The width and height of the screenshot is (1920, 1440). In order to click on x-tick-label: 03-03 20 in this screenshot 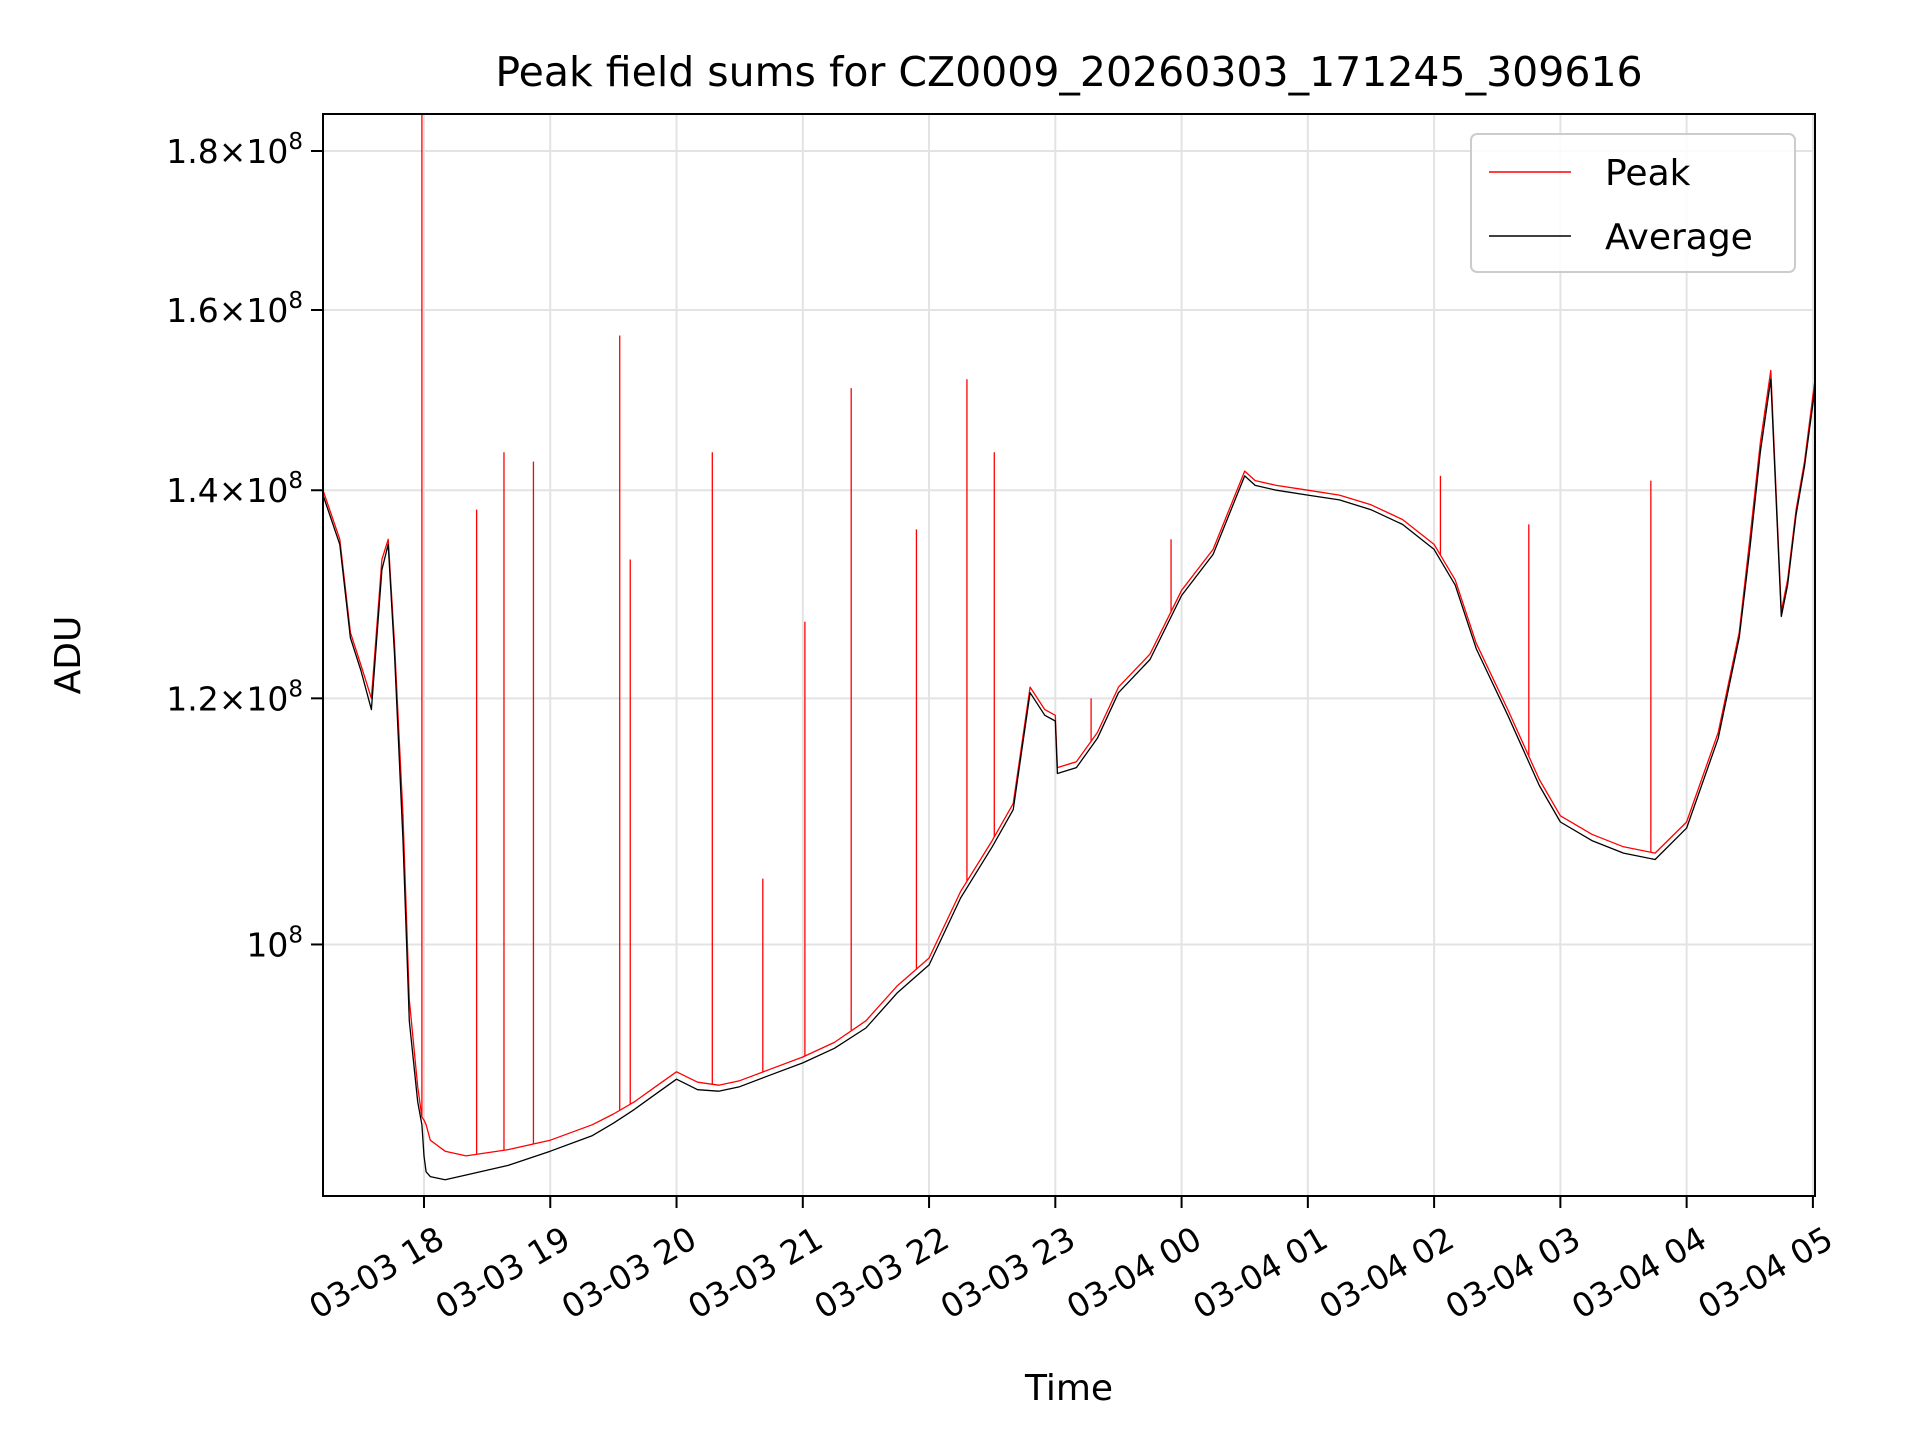, I will do `click(629, 1273)`.